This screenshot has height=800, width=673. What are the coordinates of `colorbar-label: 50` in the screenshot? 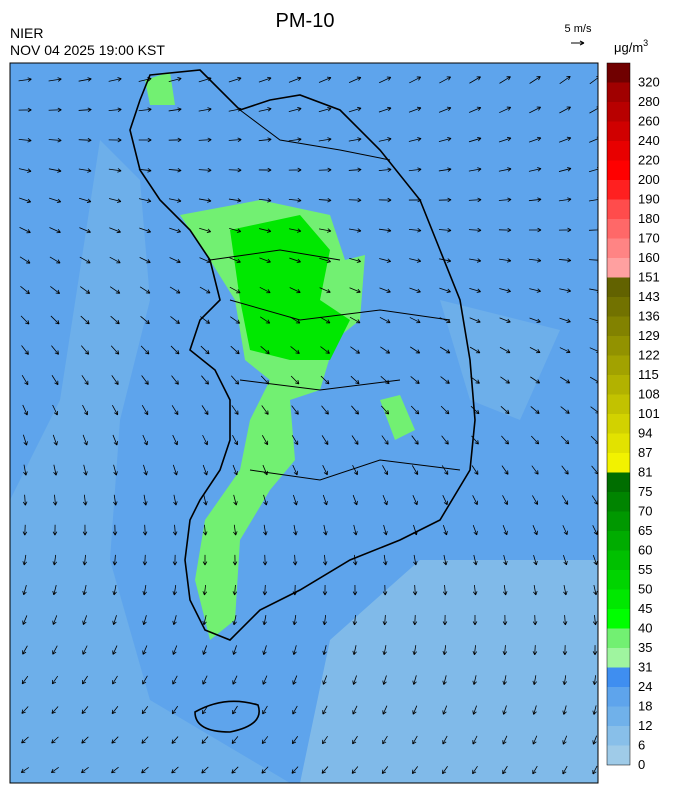 It's located at (645, 589).